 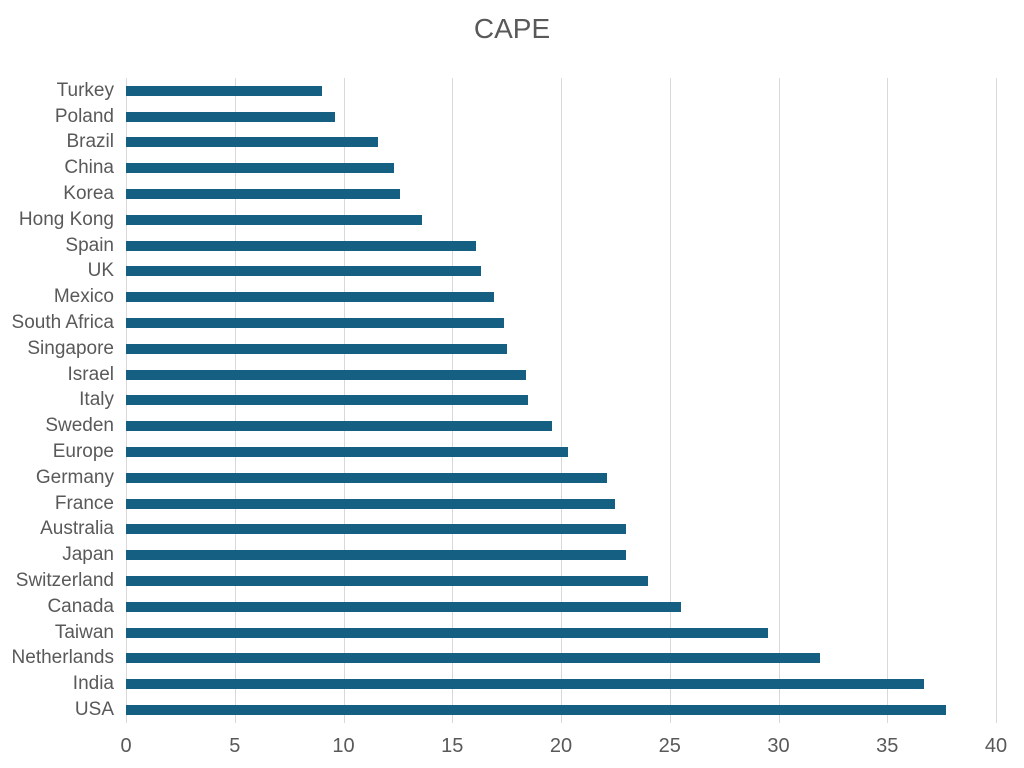 I want to click on bar-israel, so click(x=326, y=374).